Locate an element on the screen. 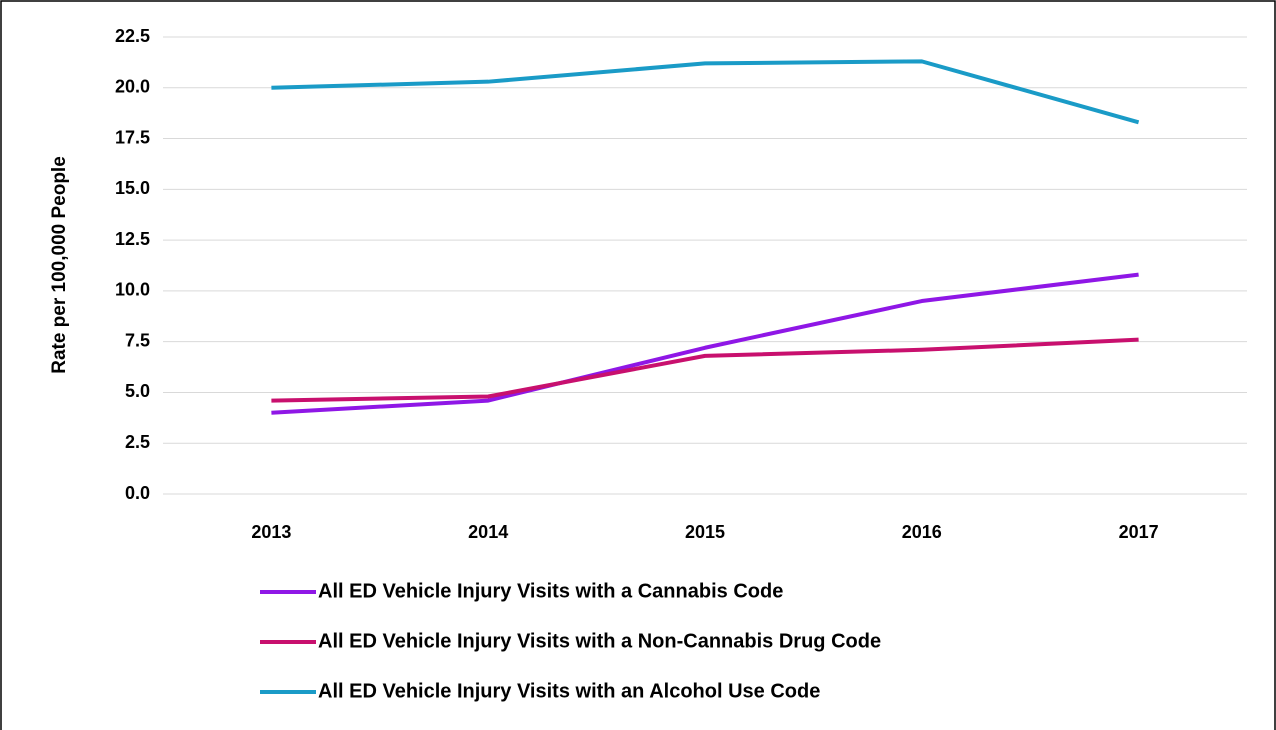 Image resolution: width=1276 pixels, height=730 pixels. x-tick-label: 2014 is located at coordinates (488, 532).